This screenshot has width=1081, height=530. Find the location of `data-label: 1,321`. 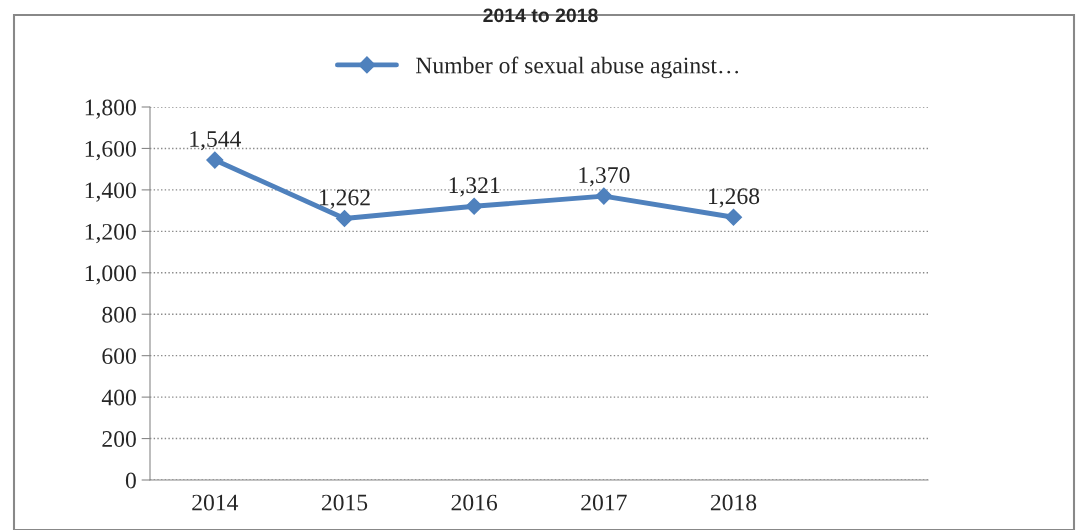

data-label: 1,321 is located at coordinates (474, 187).